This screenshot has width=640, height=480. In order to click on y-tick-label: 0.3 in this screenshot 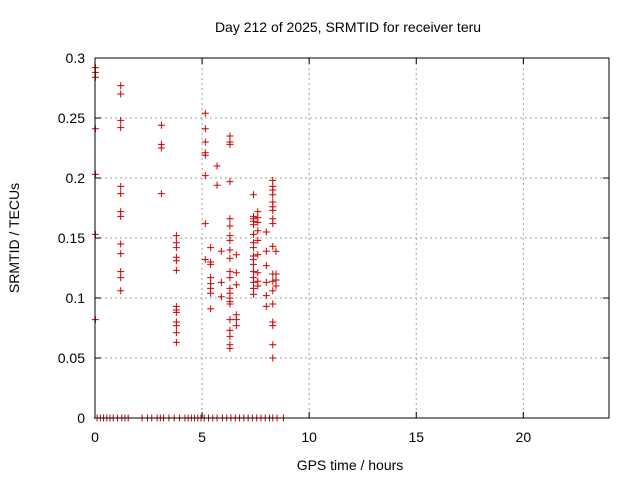, I will do `click(76, 58)`.